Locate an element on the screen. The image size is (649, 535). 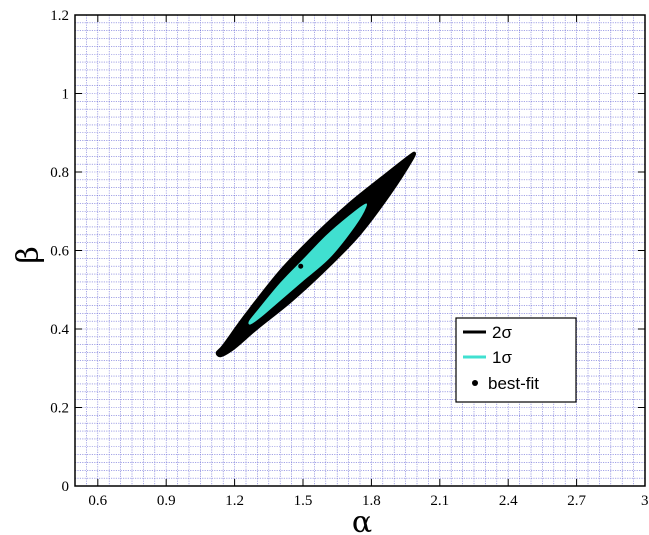
contours is located at coordinates (316, 254).